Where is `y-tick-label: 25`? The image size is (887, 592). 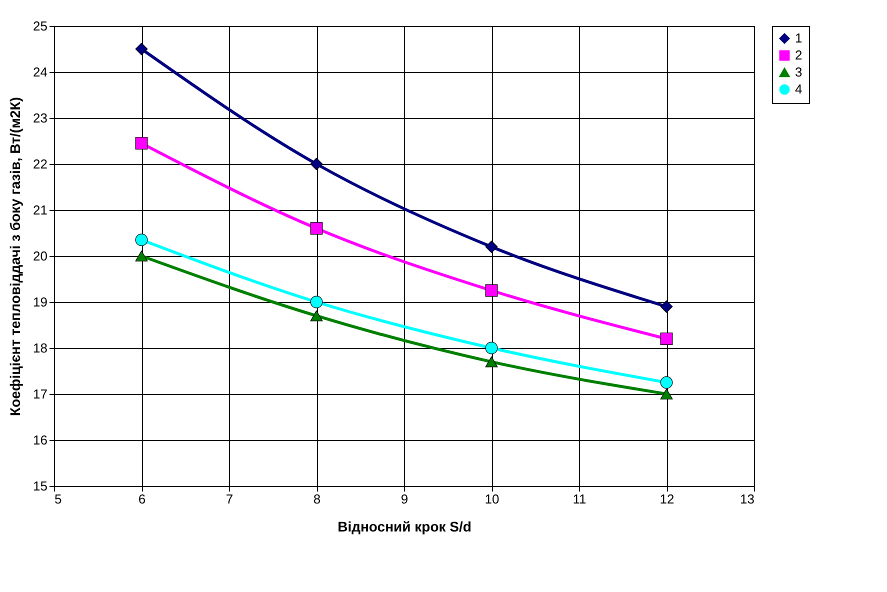
y-tick-label: 25 is located at coordinates (40, 26).